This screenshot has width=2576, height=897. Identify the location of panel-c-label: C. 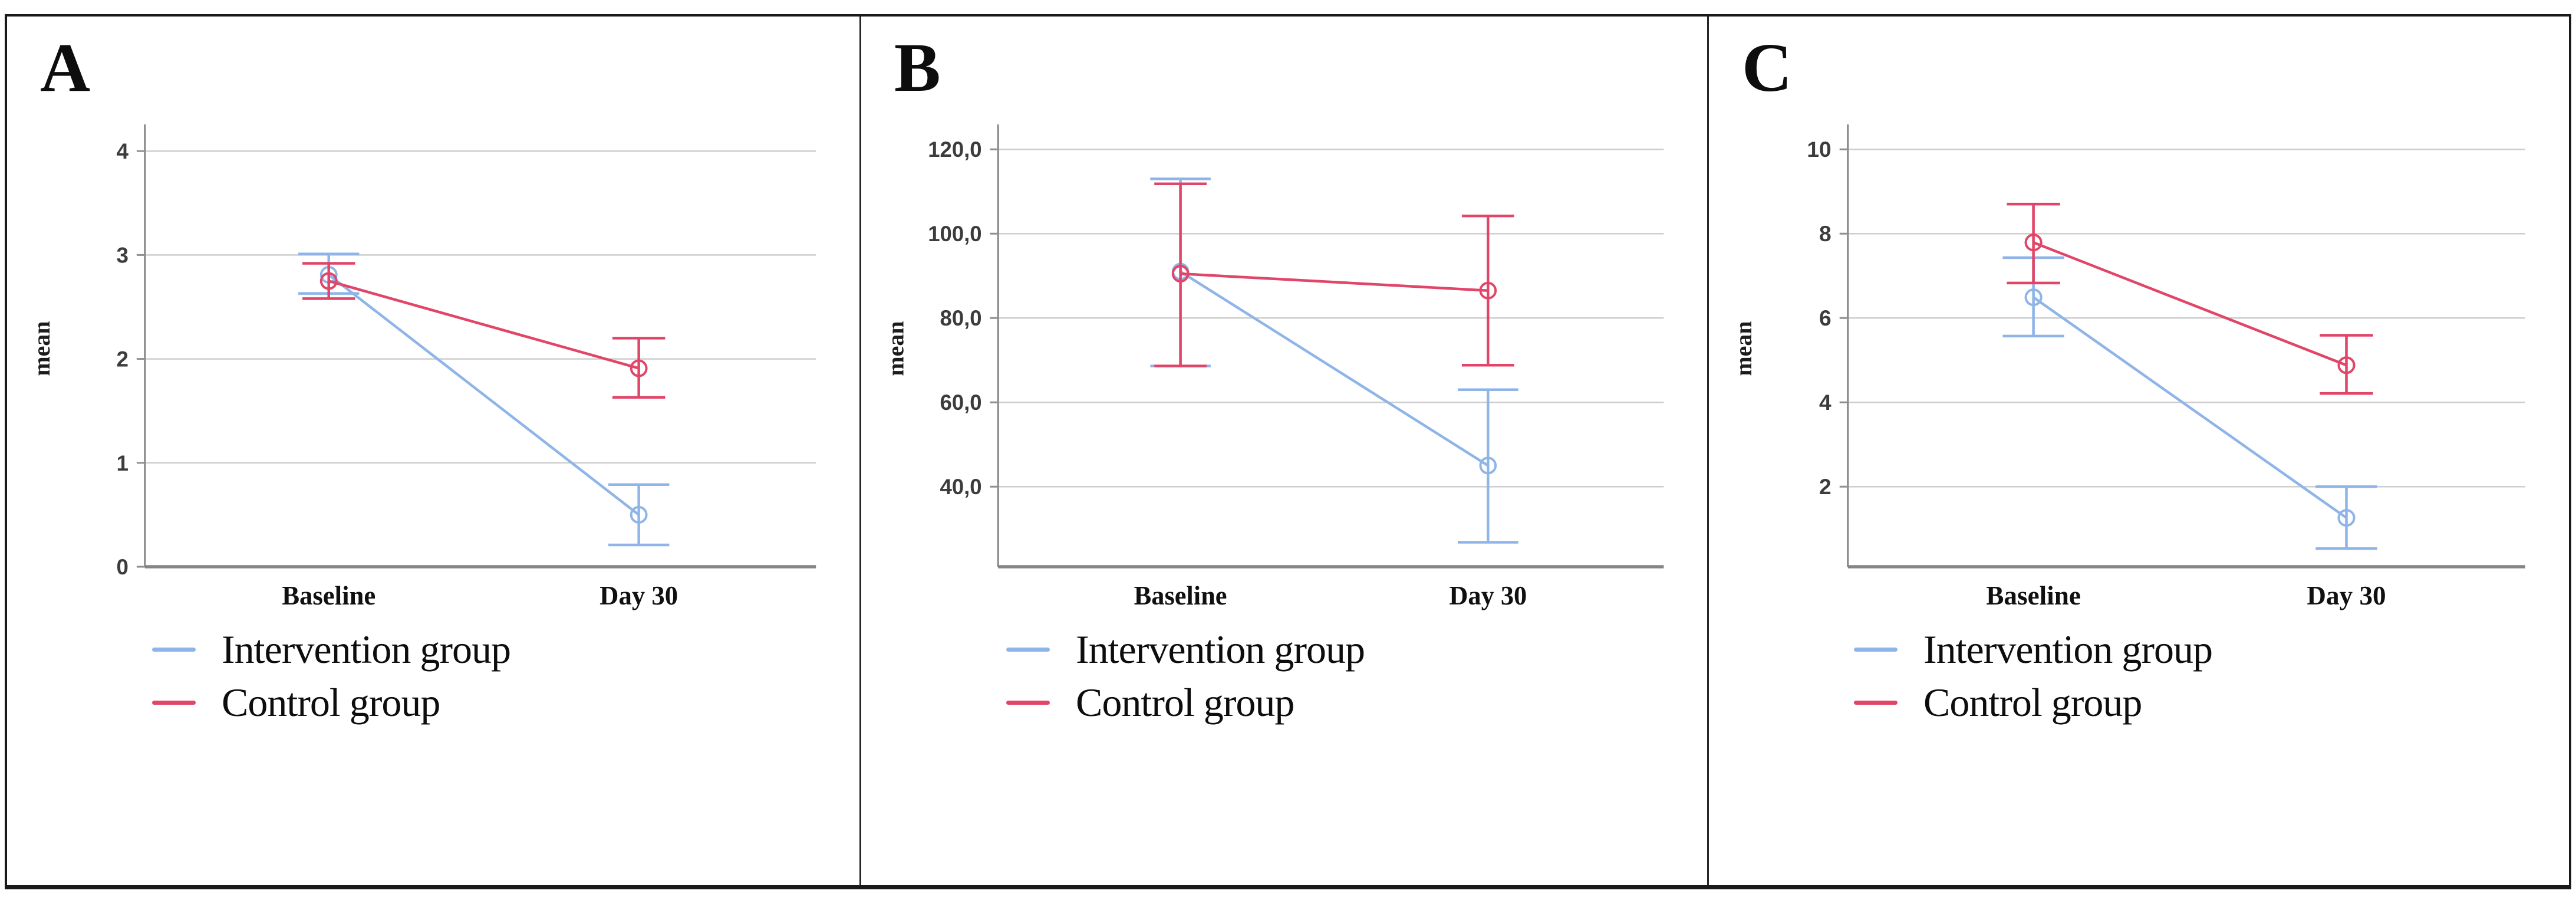
(1767, 67).